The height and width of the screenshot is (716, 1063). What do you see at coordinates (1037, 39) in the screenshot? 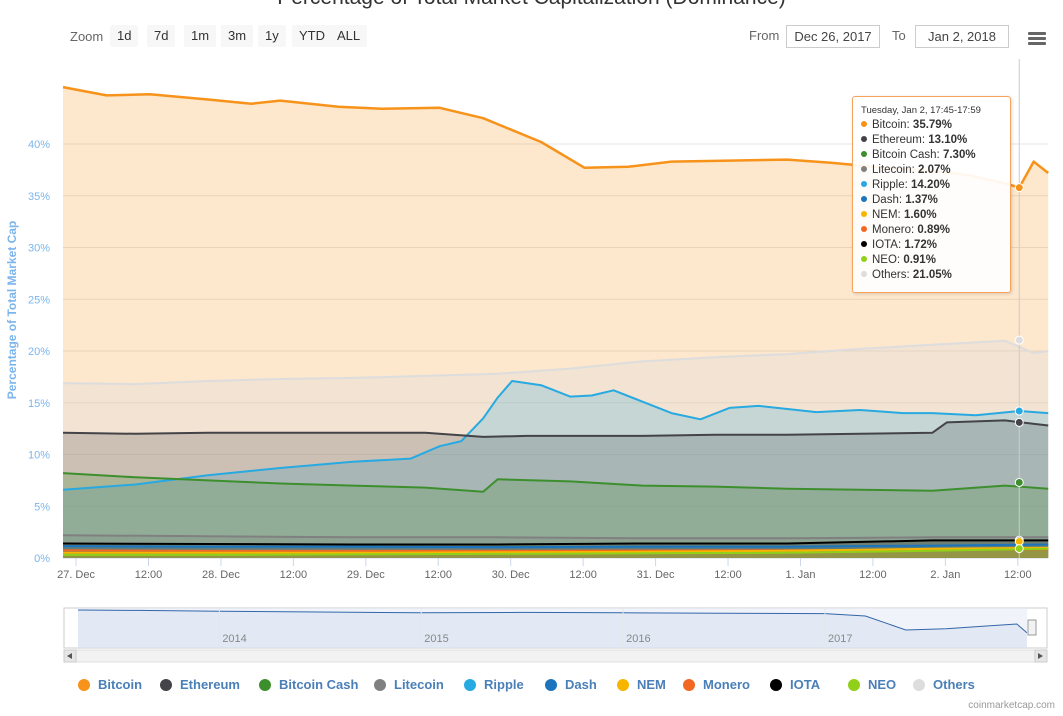
I see `chart-menu-icon` at bounding box center [1037, 39].